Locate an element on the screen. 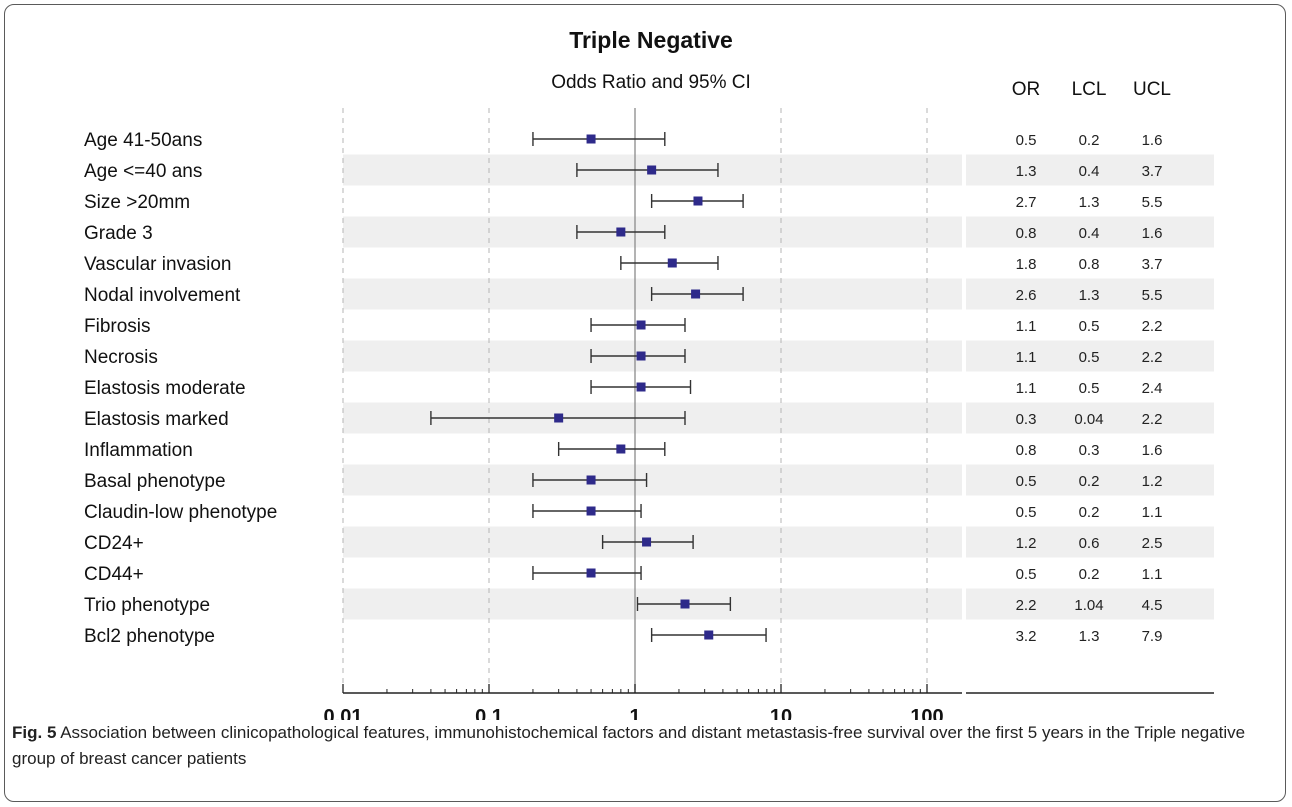 Image resolution: width=1292 pixels, height=807 pixels. table-lcl-value: 1.04 is located at coordinates (1088, 605).